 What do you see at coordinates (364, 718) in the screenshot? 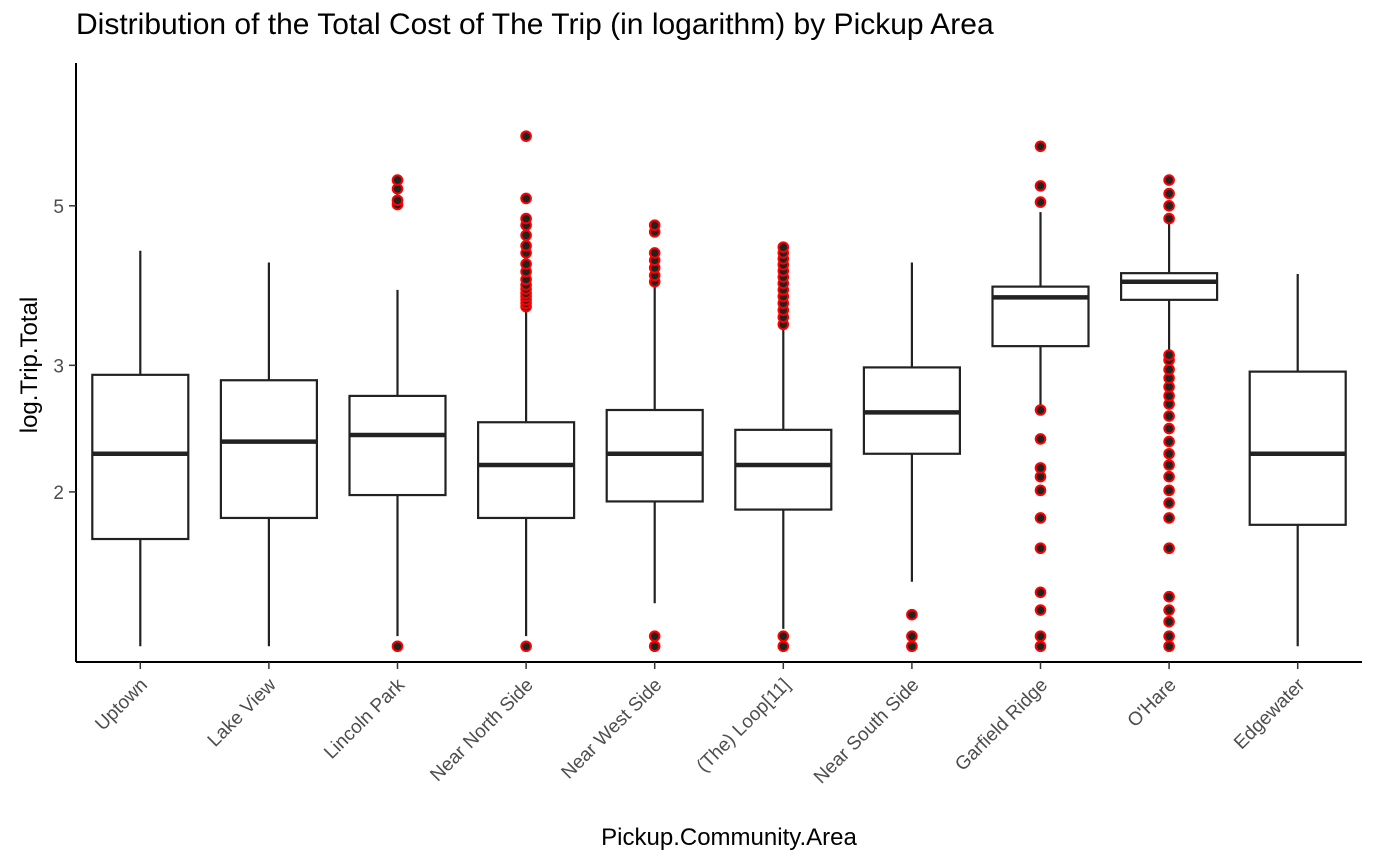
I see `x-tick-label: Lincoln Park` at bounding box center [364, 718].